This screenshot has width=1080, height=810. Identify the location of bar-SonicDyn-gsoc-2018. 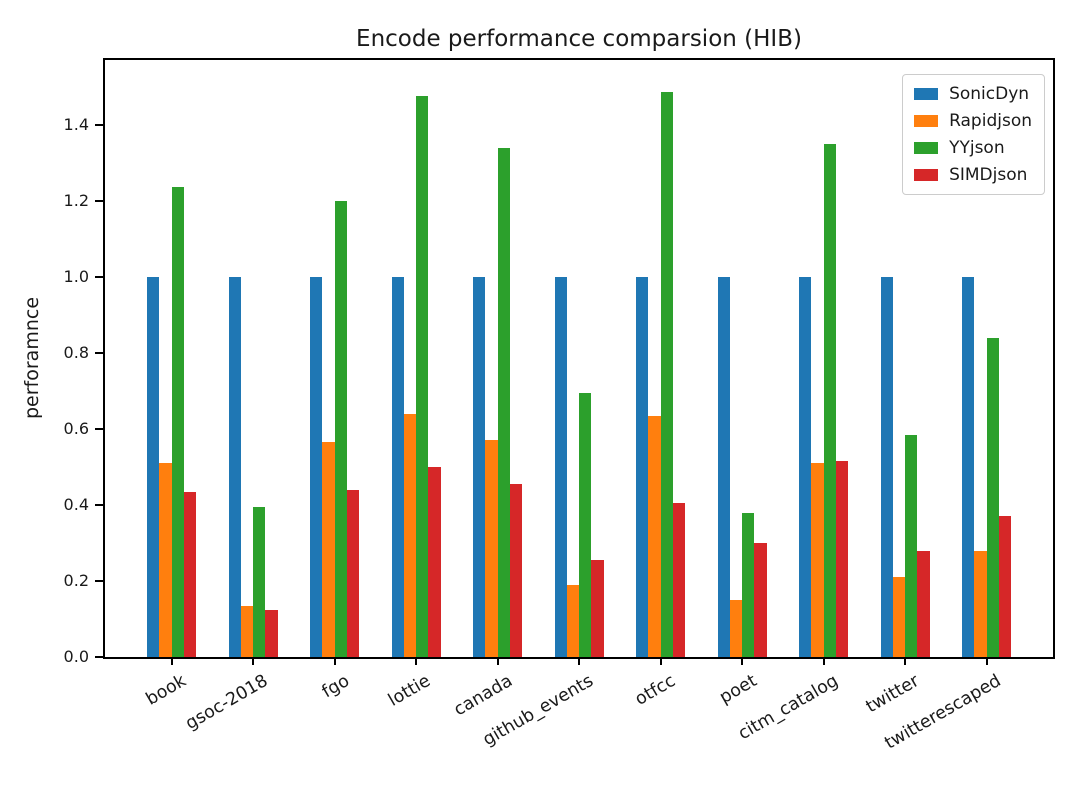
(234, 466).